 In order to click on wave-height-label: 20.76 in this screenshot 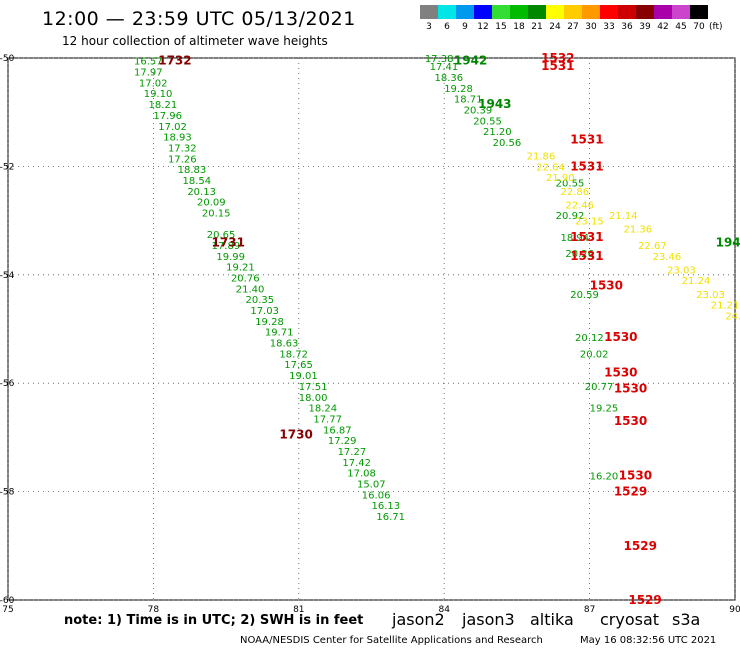, I will do `click(245, 279)`.